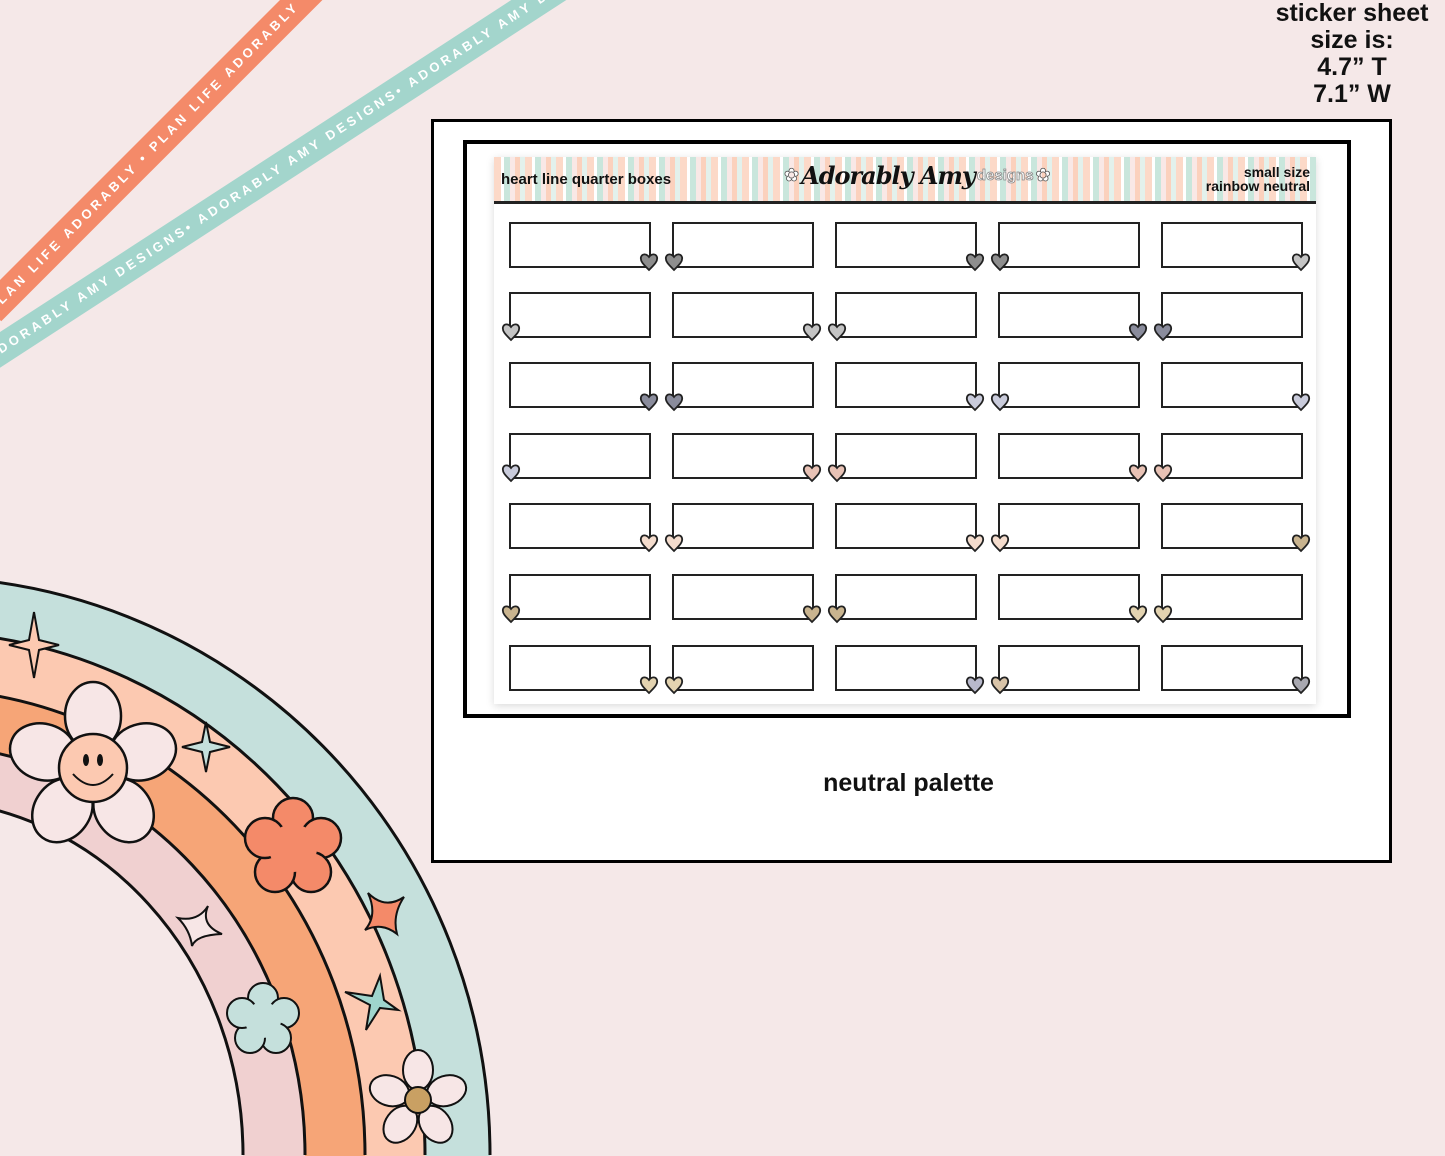  Describe the element at coordinates (908, 783) in the screenshot. I see `palette-caption: neutral palette` at that location.